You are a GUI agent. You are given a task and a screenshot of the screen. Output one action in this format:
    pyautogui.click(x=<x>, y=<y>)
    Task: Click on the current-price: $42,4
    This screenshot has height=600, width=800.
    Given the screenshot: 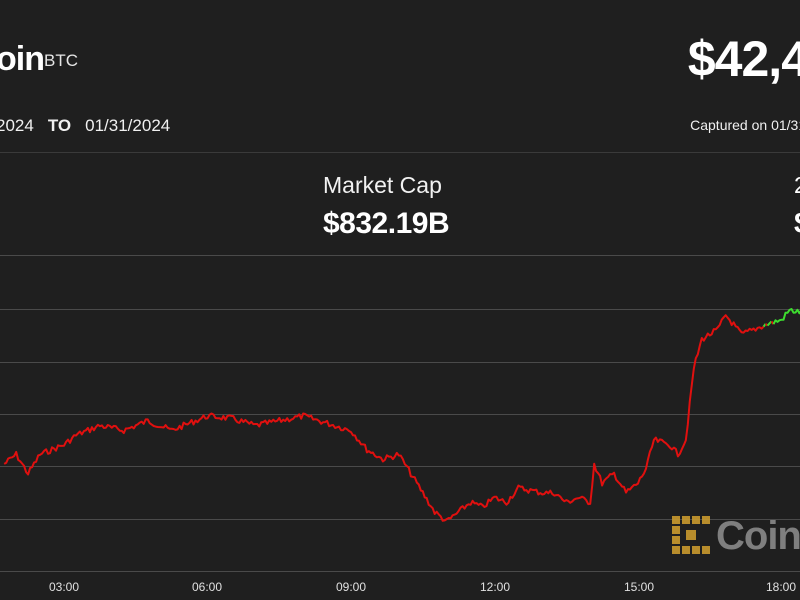 What is the action you would take?
    pyautogui.click(x=743, y=59)
    